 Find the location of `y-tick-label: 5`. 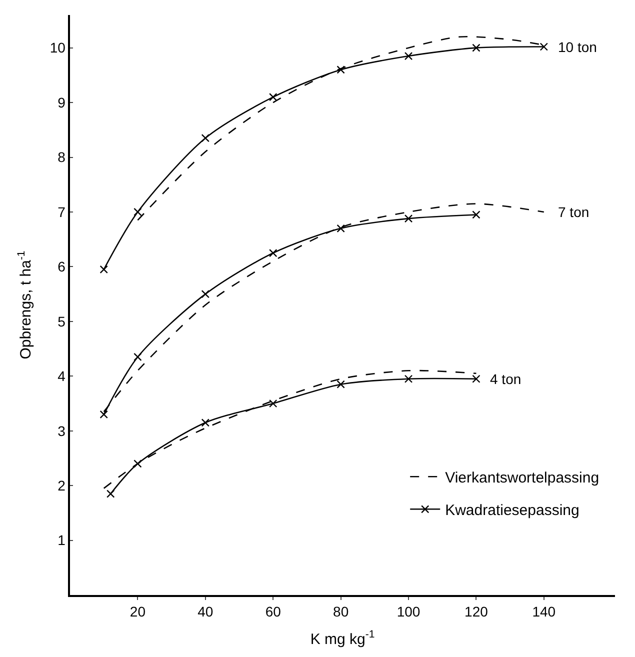

y-tick-label: 5 is located at coordinates (62, 321).